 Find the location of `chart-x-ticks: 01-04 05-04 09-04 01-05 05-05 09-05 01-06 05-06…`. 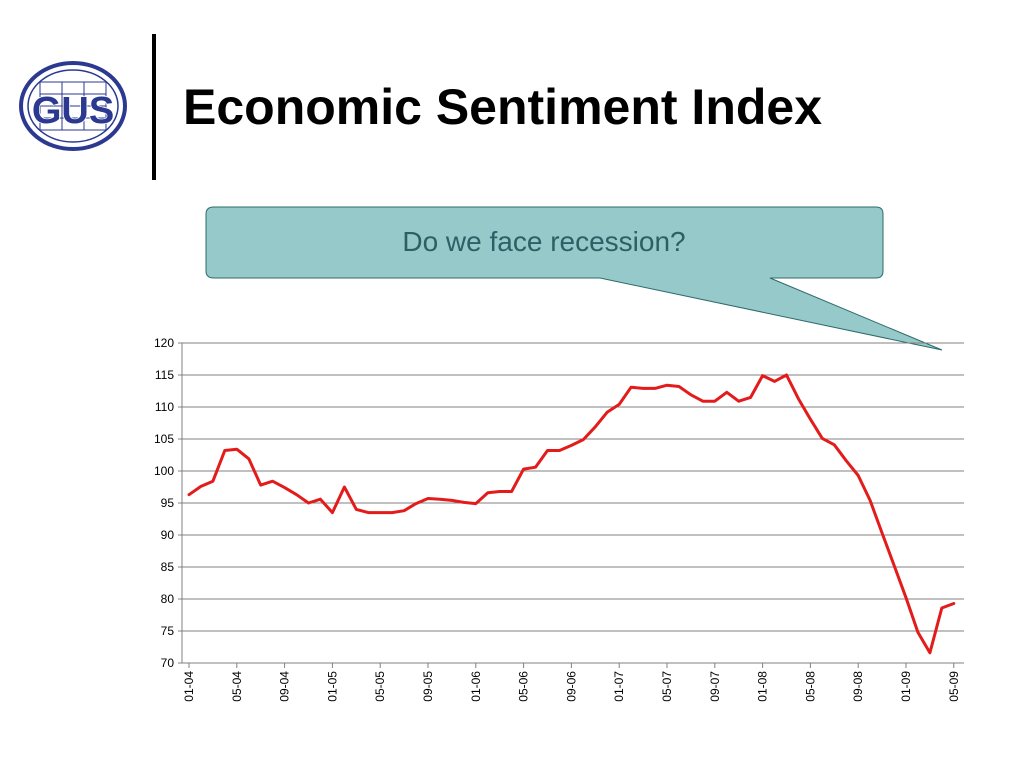

chart-x-ticks: 01-04 05-04 09-04 01-05 05-05 09-05 01-06 05-06… is located at coordinates (571, 682).